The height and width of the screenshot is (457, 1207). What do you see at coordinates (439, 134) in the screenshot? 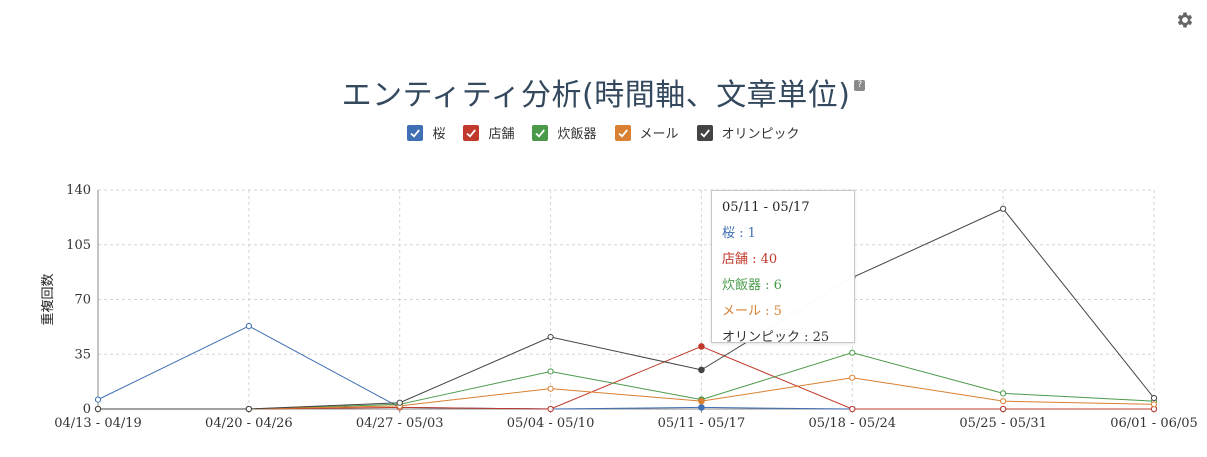
I see `legend-label: 桜` at bounding box center [439, 134].